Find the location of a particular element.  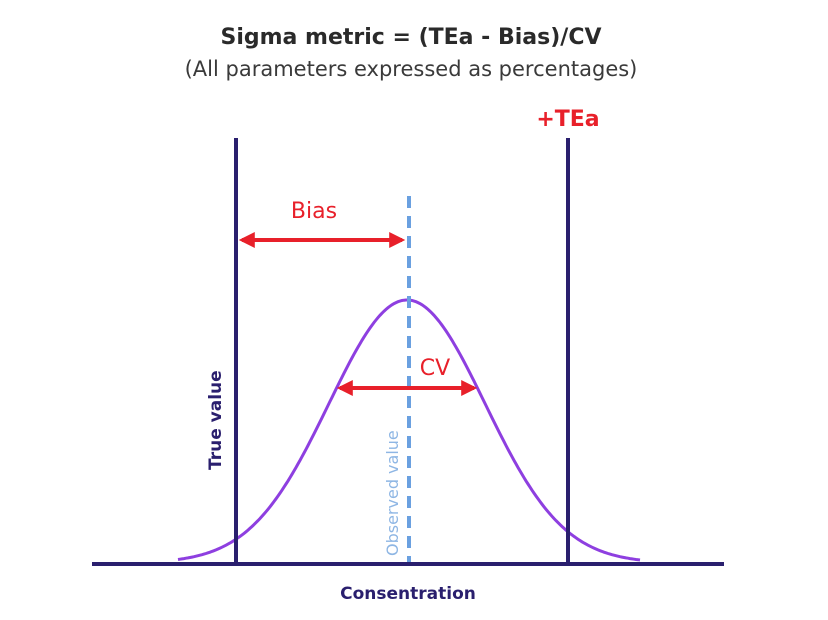

true-value-label: True value is located at coordinates (216, 420).